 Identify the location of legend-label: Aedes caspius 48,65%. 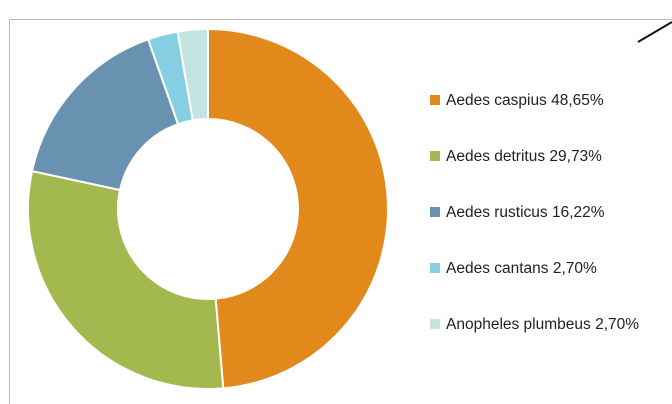
(525, 100).